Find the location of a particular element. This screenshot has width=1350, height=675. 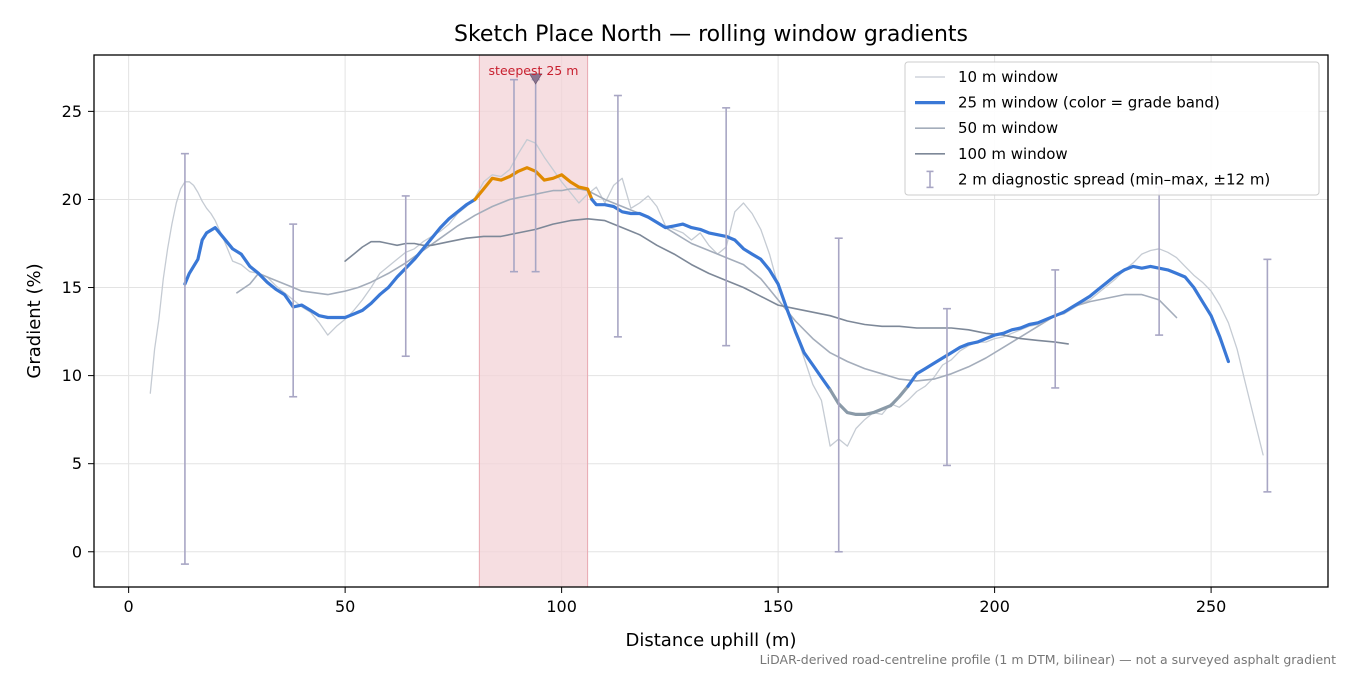

series-line-100-m-window is located at coordinates (706, 281).